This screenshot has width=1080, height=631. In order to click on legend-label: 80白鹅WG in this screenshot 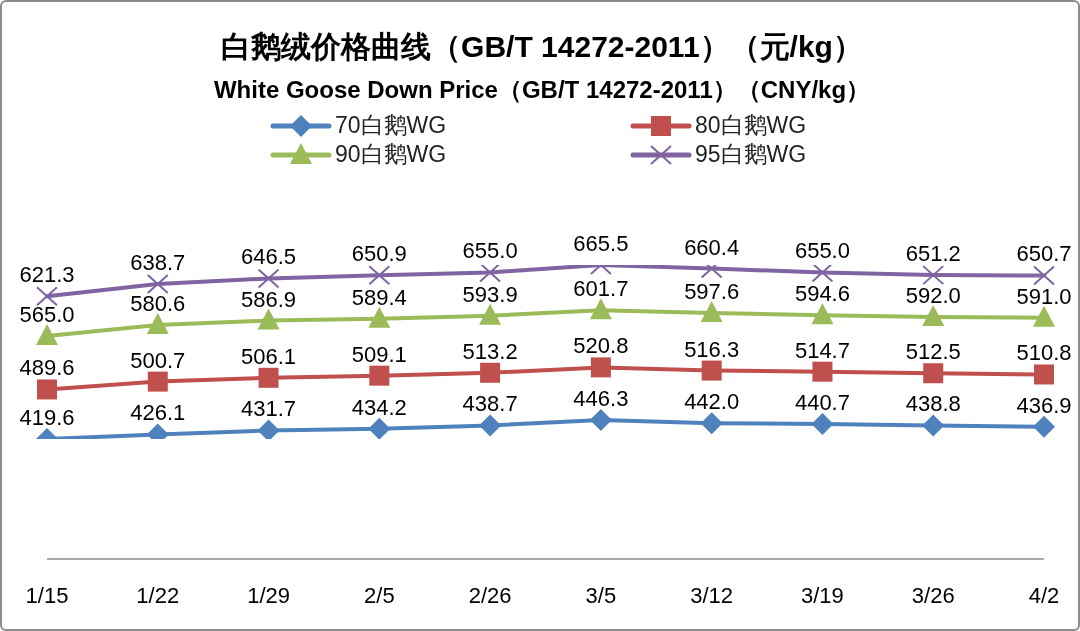, I will do `click(751, 125)`.